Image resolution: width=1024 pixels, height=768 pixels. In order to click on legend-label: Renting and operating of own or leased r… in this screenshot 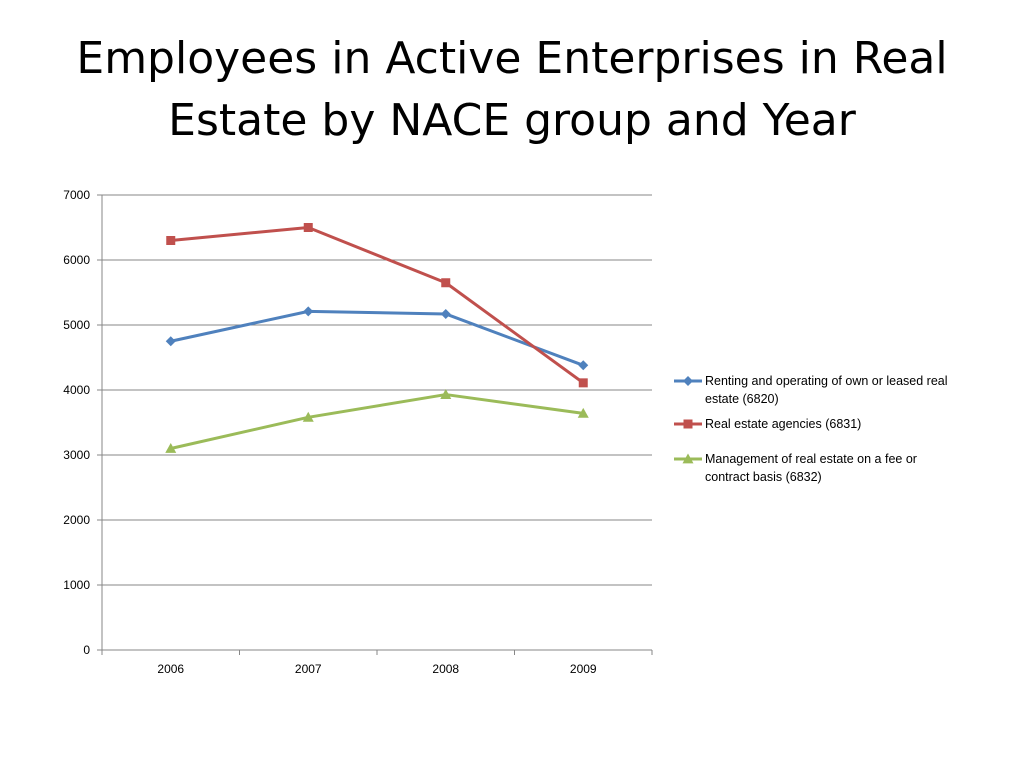, I will do `click(826, 381)`.